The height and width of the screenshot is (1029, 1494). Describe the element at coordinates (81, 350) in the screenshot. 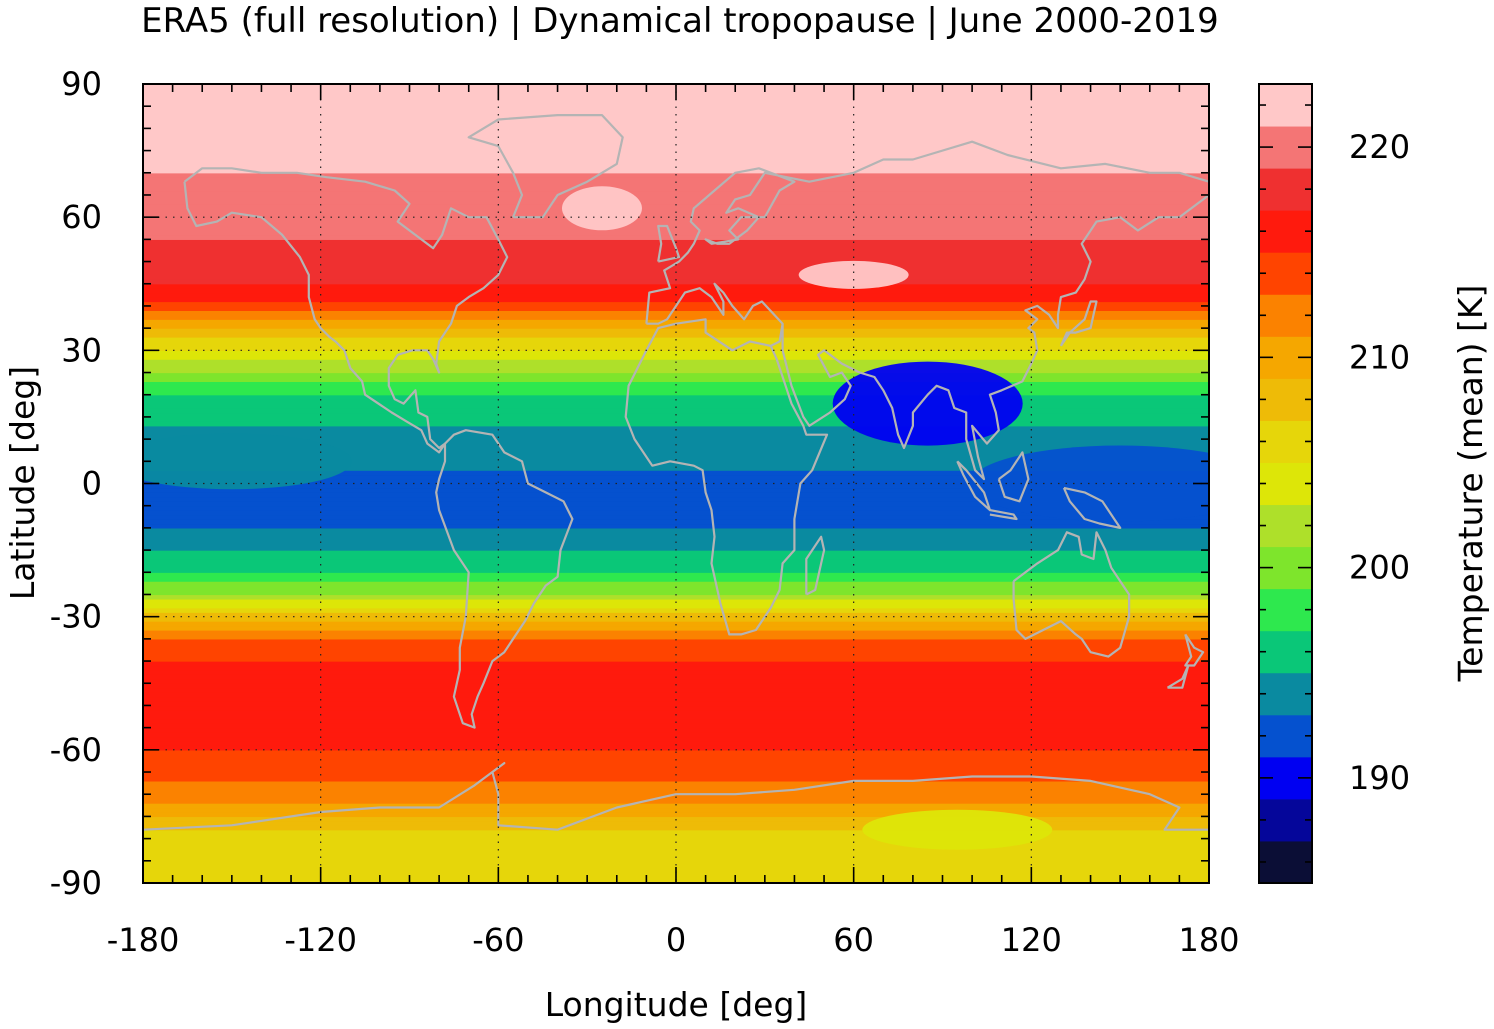

I see `y-tick-label: 30` at that location.